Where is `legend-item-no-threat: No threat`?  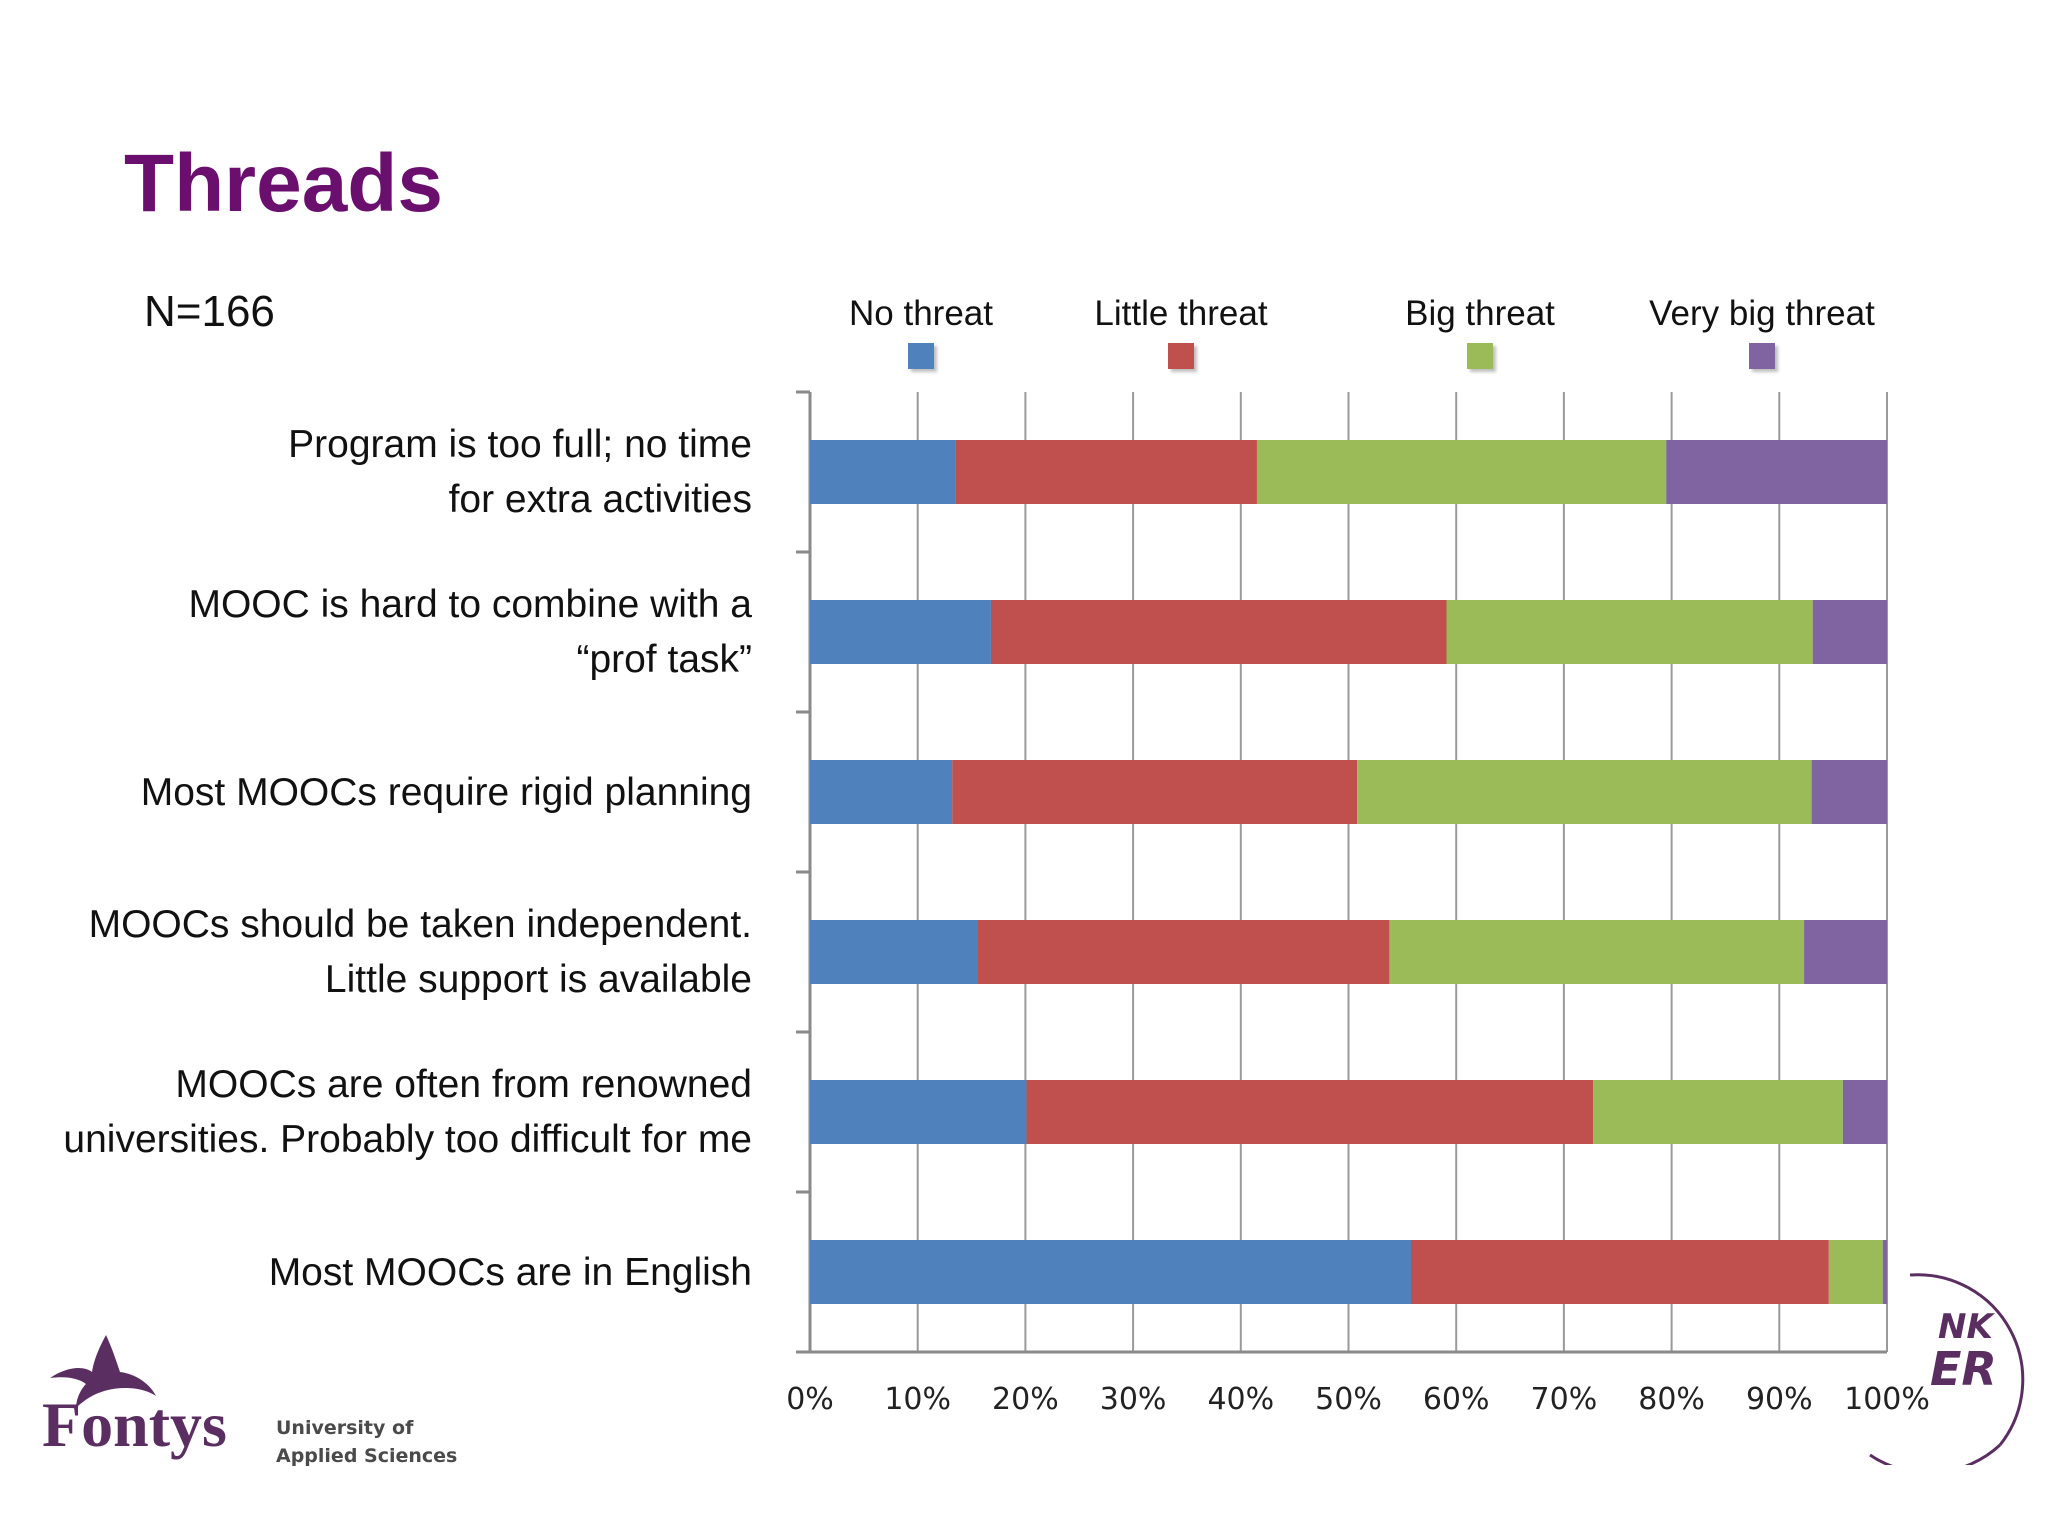 legend-item-no-threat: No threat is located at coordinates (921, 332).